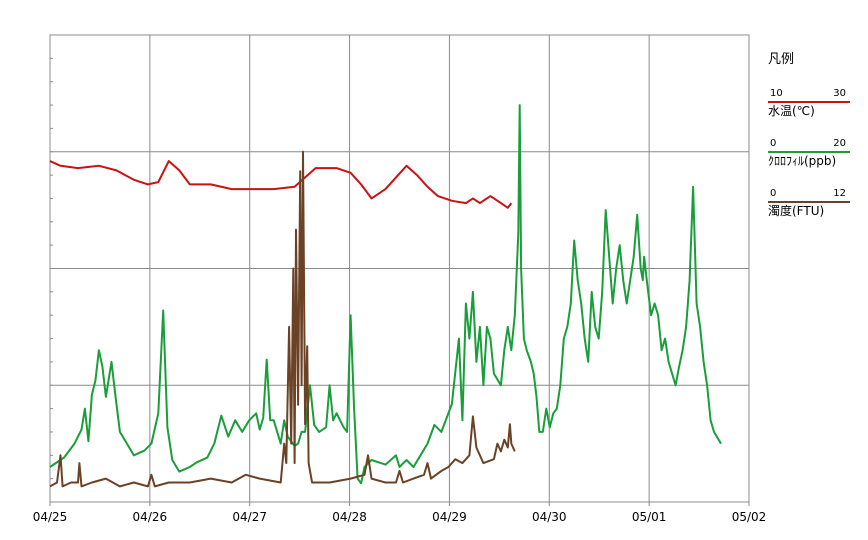 Image resolution: width=868 pixels, height=540 pixels. I want to click on legend-min: 10, so click(776, 93).